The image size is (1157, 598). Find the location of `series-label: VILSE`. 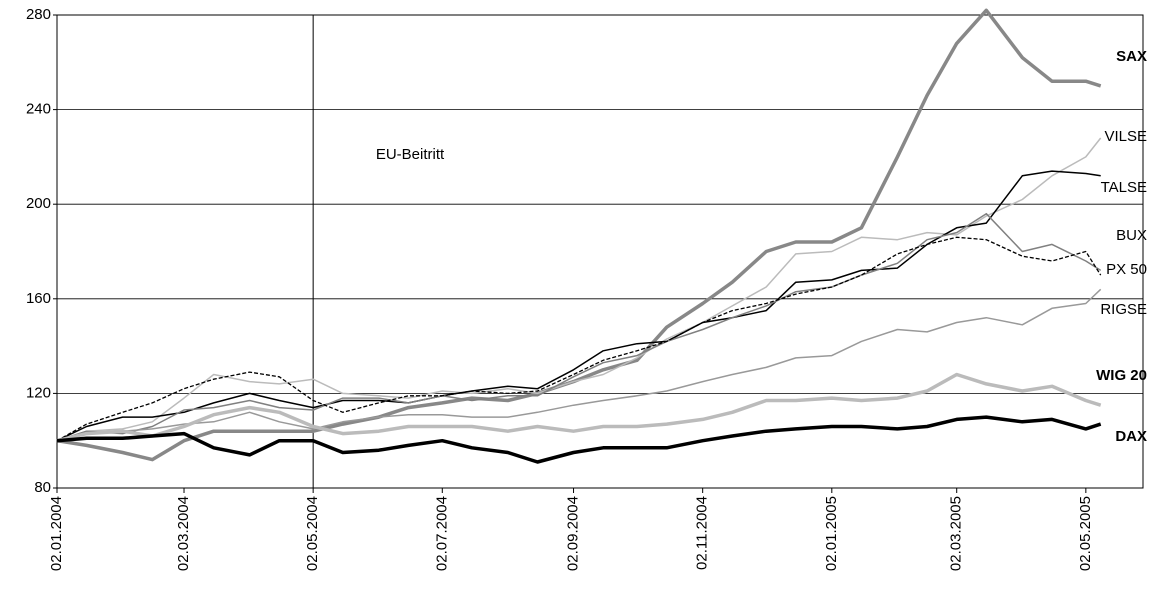

series-label: VILSE is located at coordinates (1125, 136).